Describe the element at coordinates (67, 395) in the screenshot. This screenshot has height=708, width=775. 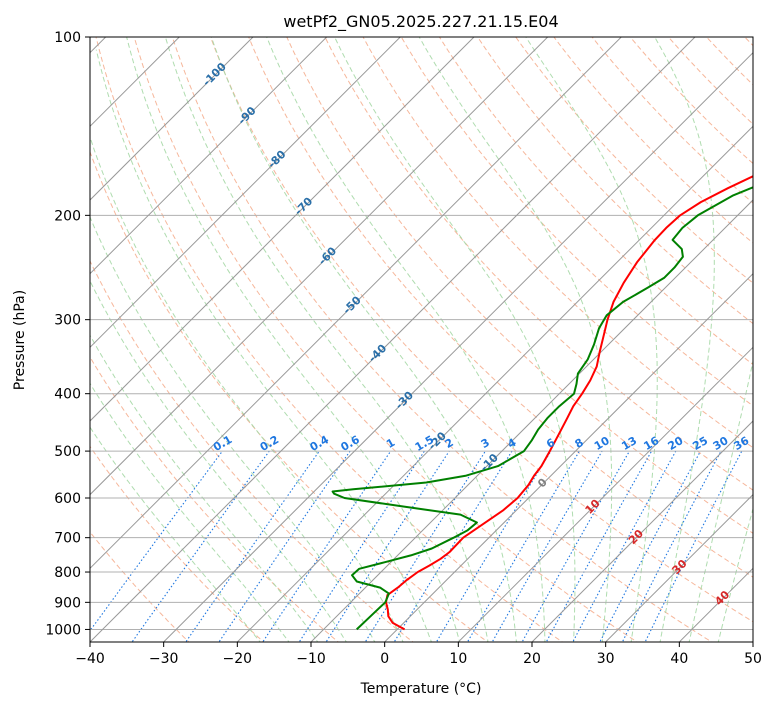
I see `y-tick-label: 400` at that location.